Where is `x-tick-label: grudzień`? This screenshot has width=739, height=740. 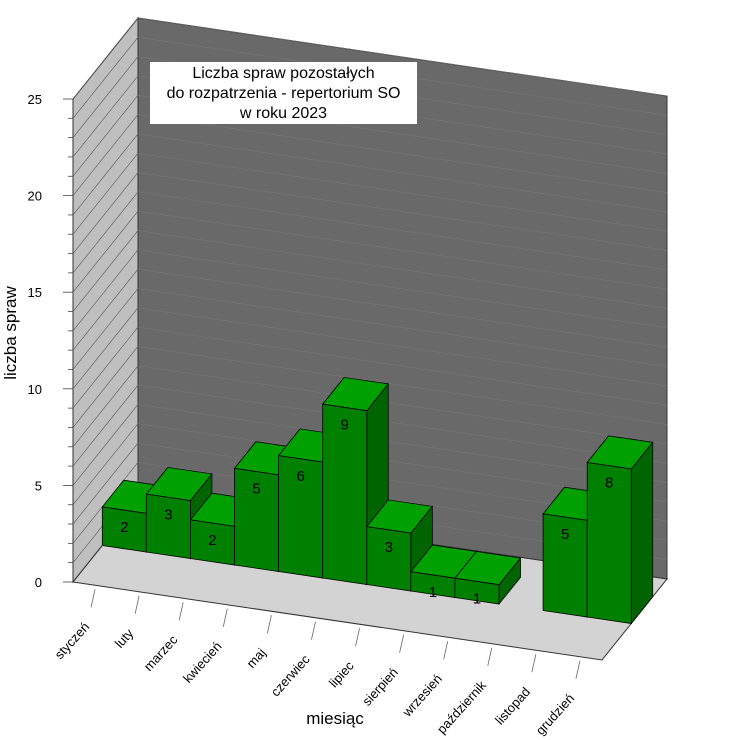 x-tick-label: grudzień is located at coordinates (555, 714).